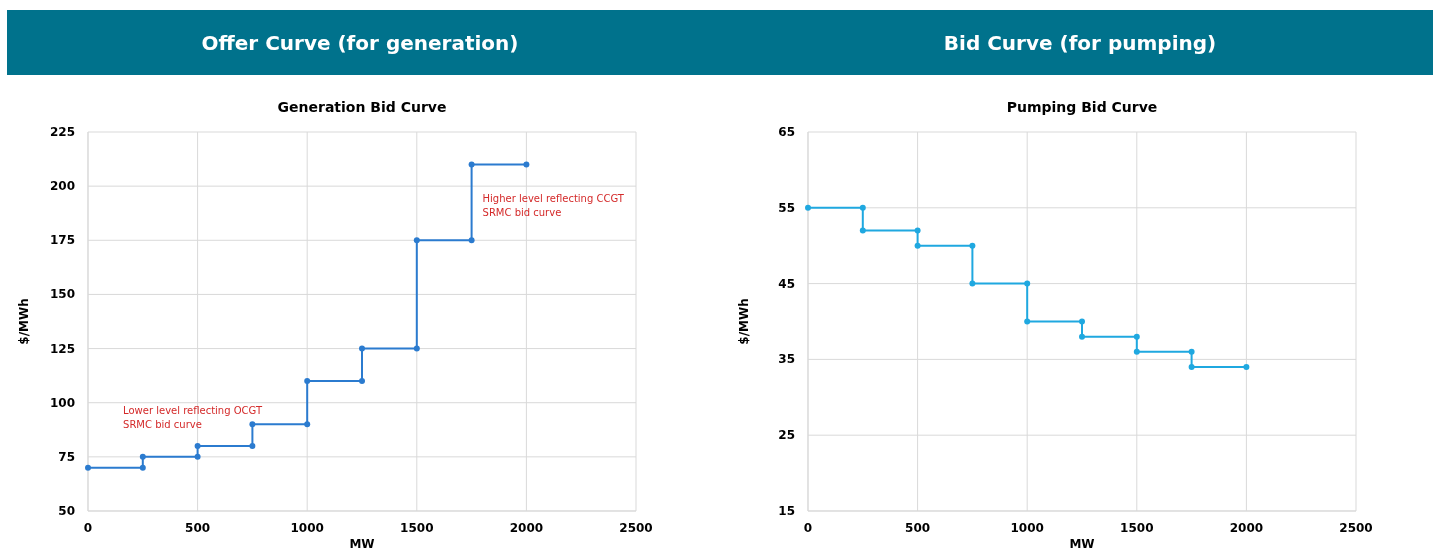 Image resolution: width=1440 pixels, height=553 pixels. What do you see at coordinates (786, 435) in the screenshot?
I see `y-tick-label: 25` at bounding box center [786, 435].